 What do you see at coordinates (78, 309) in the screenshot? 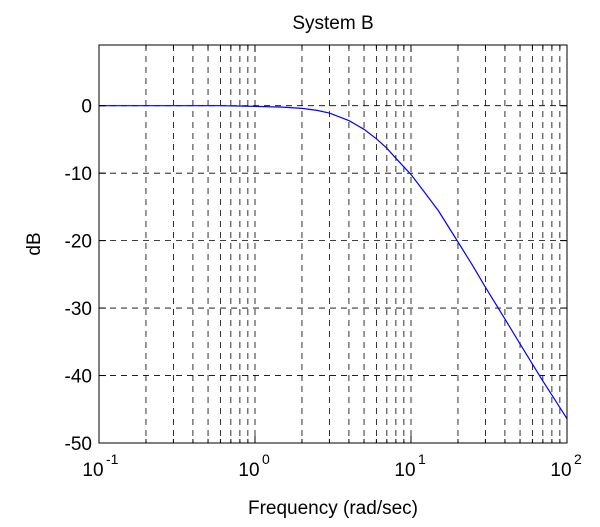
I see `y-tick-label: -30` at bounding box center [78, 309].